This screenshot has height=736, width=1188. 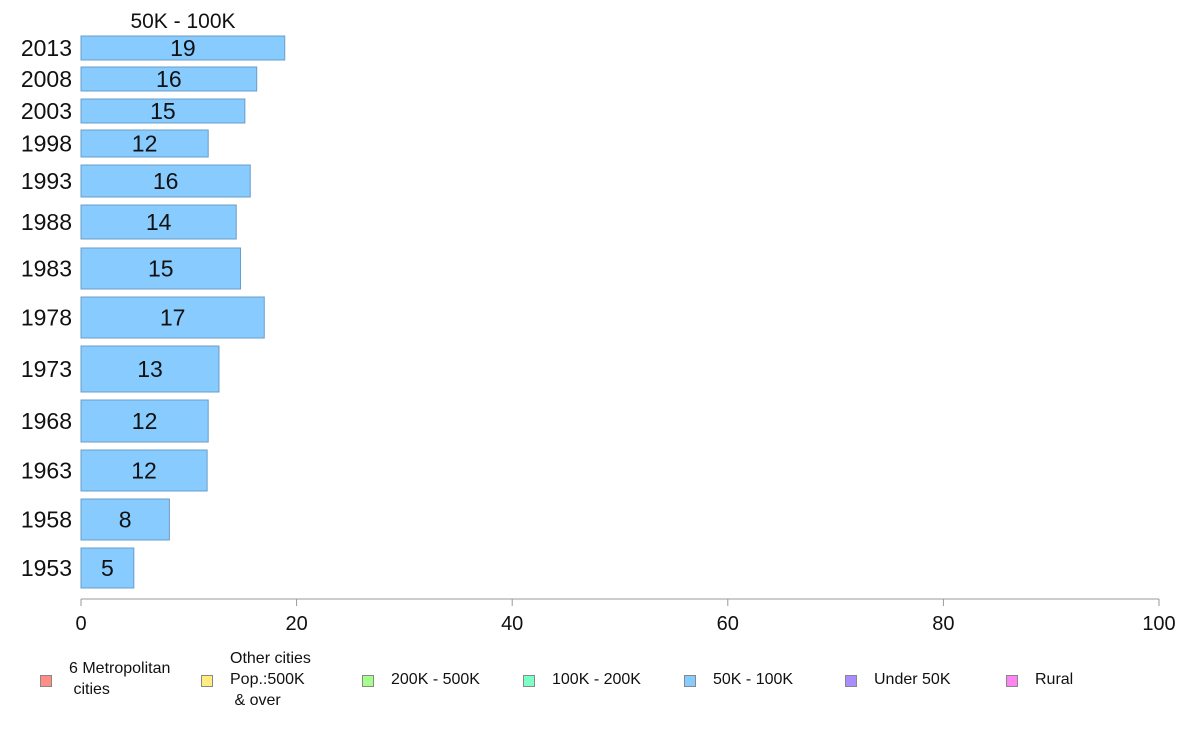 I want to click on x-tick-label-80: 80, so click(x=943, y=624).